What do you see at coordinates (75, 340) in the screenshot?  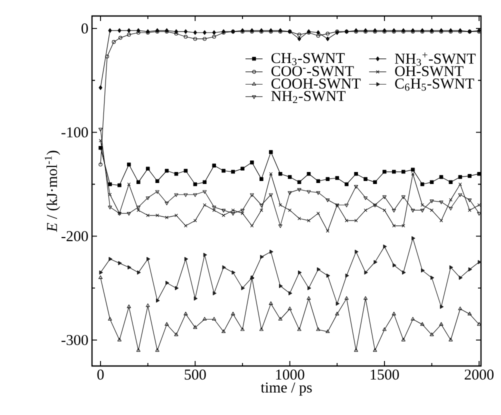 I see `y-tick-label: -300` at bounding box center [75, 340].